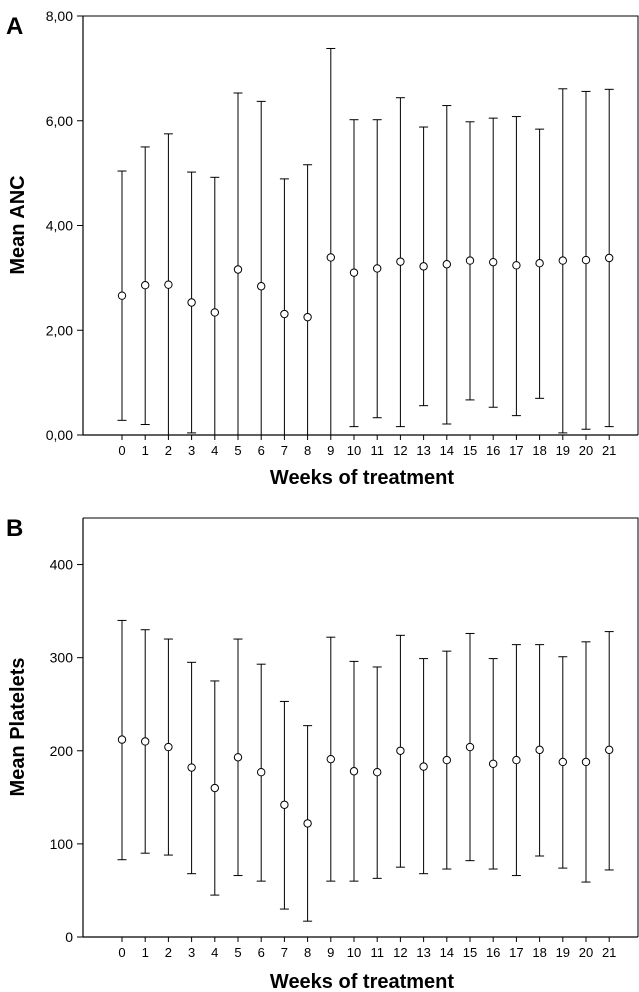 The height and width of the screenshot is (992, 639). What do you see at coordinates (18, 224) in the screenshot?
I see `panel-a-y-axis-title: Mean ANC` at bounding box center [18, 224].